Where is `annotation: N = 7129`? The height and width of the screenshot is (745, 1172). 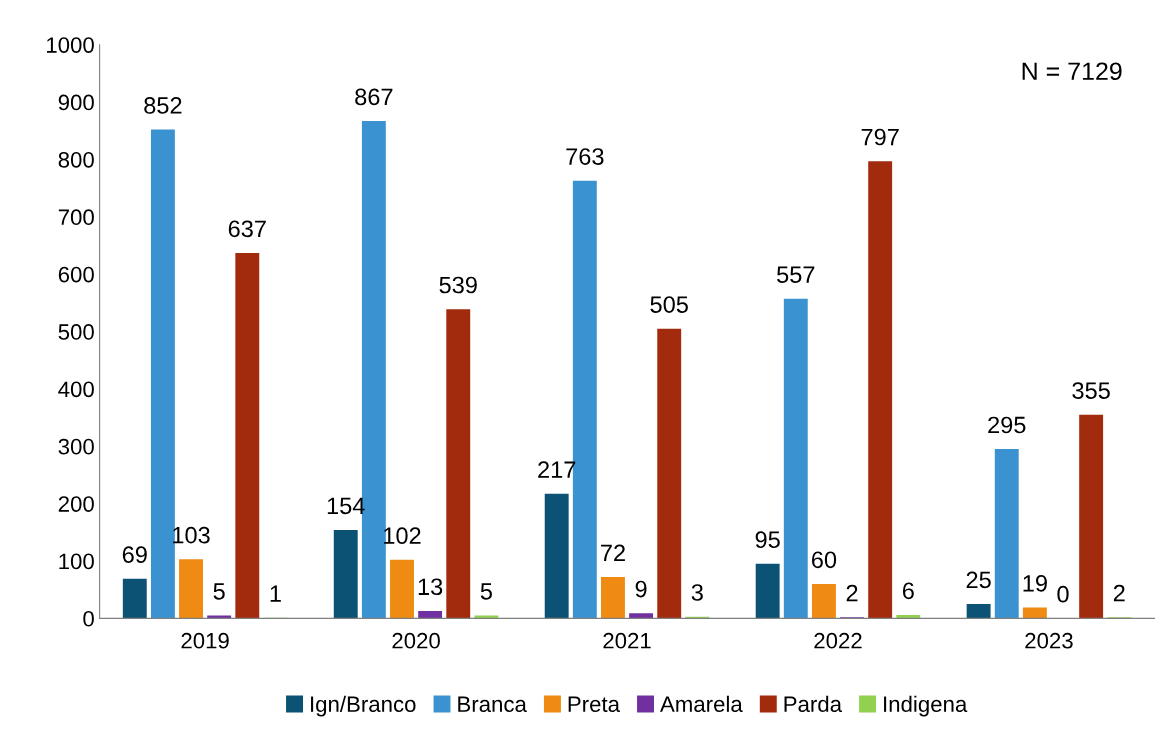
annotation: N = 7129 is located at coordinates (1072, 71).